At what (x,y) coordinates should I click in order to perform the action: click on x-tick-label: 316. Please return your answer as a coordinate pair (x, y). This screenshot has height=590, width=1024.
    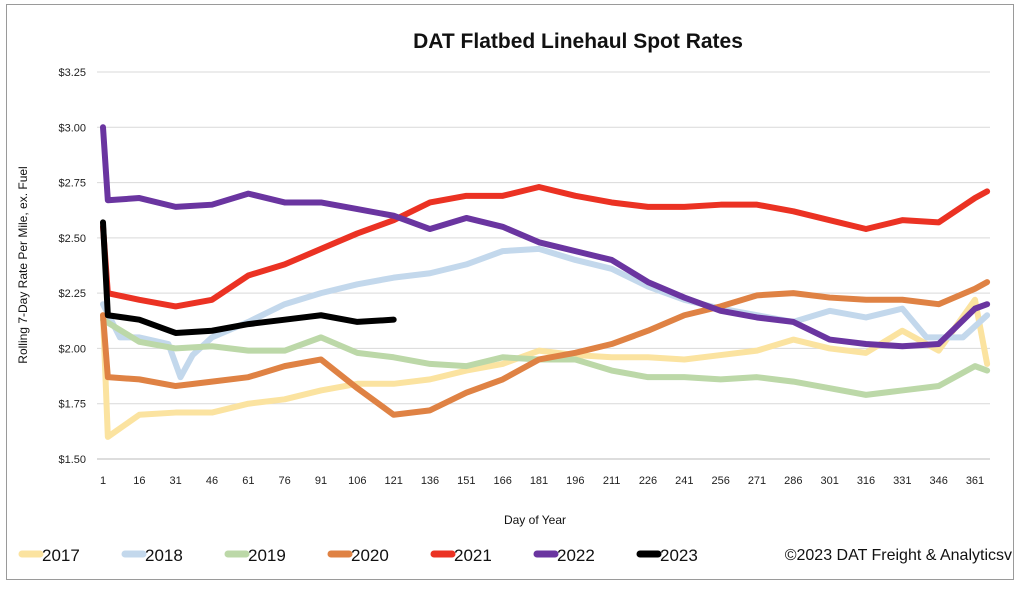
    Looking at the image, I should click on (866, 481).